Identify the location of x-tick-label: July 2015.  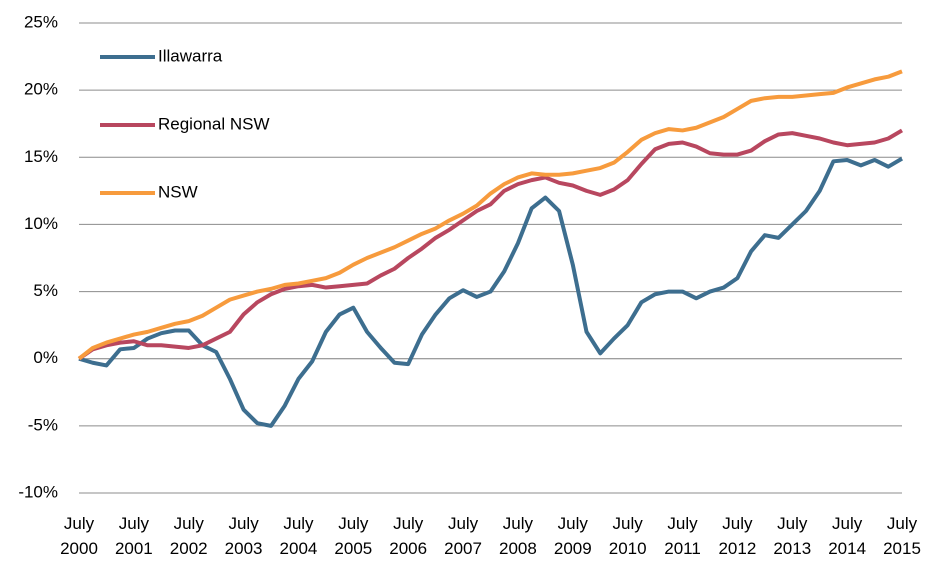
(902, 536).